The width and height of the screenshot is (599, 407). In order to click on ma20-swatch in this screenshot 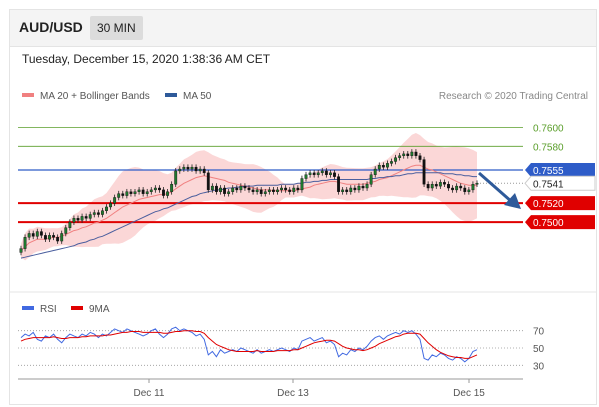, I will do `click(28, 95)`.